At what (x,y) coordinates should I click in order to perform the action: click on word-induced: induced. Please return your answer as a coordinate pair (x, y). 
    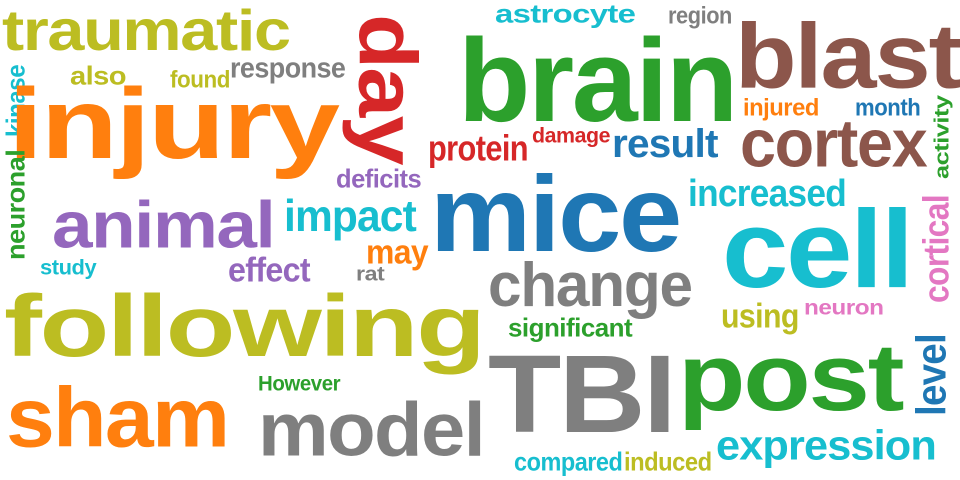
    Looking at the image, I should click on (668, 462).